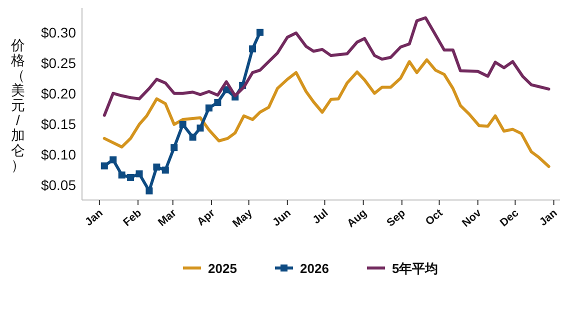  What do you see at coordinates (415, 268) in the screenshot?
I see `legend-label: 5年平均` at bounding box center [415, 268].